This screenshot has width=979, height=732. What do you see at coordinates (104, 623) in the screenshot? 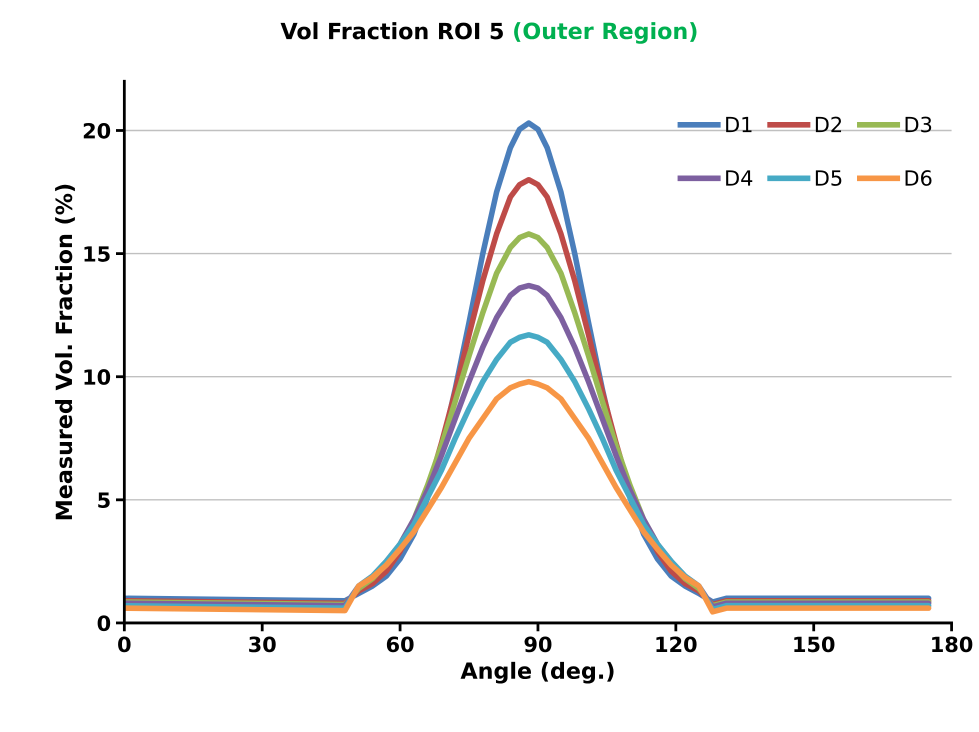
I see `y-tick-label: 0` at bounding box center [104, 623].